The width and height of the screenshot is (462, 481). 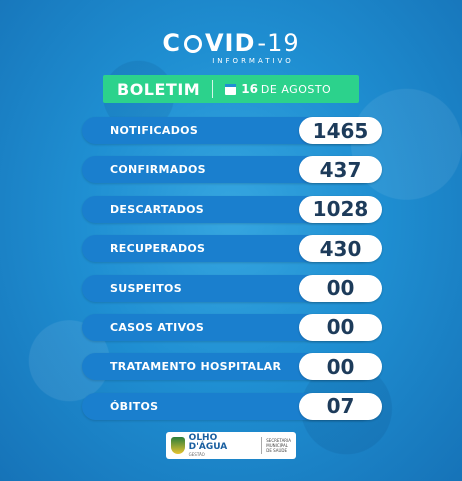 I want to click on secretaria-line2: MUNICIPAL, so click(x=277, y=445).